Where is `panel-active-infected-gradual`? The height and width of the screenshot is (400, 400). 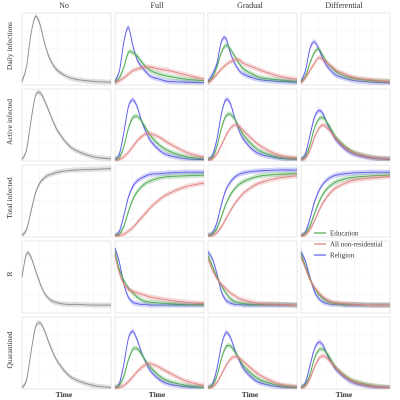 panel-active-infected-gradual is located at coordinates (252, 125).